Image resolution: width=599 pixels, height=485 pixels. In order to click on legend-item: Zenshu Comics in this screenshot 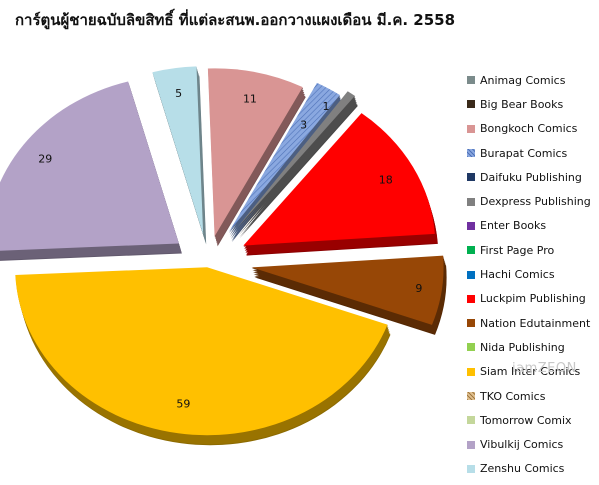, I will do `click(529, 469)`.